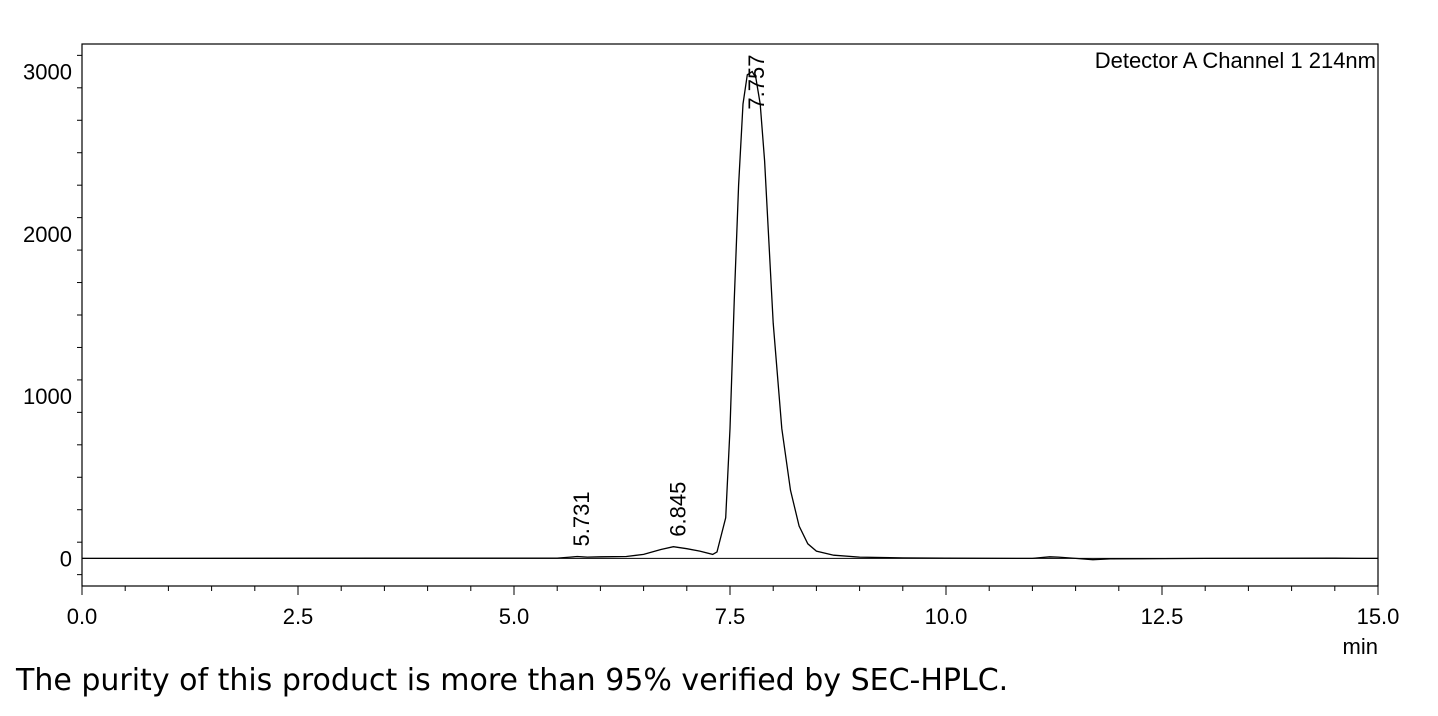 The width and height of the screenshot is (1438, 716). I want to click on x-tick-label: 15.0, so click(1378, 616).